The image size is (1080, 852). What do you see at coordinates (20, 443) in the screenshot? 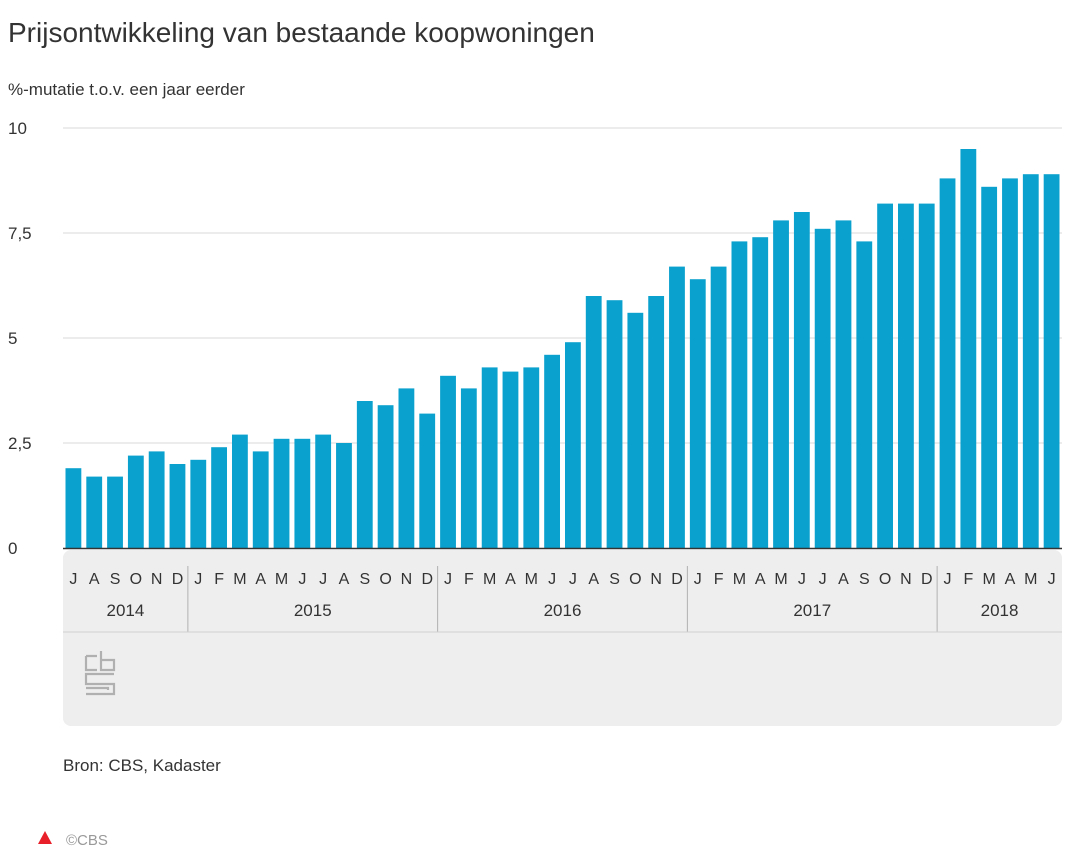
I see `y-tick-label: 2,5` at bounding box center [20, 443].